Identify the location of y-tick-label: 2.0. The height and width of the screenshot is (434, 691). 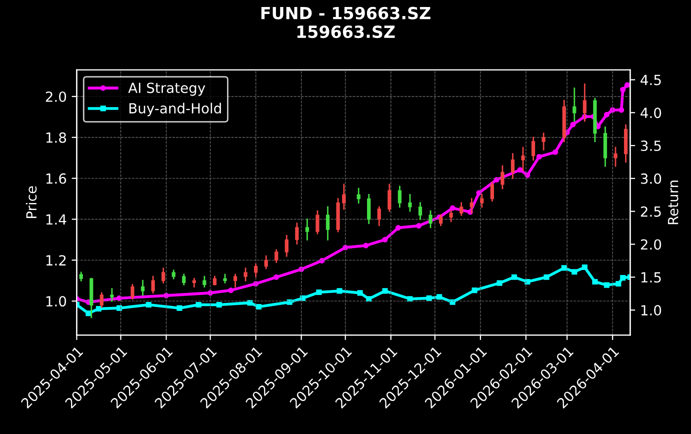
(56, 96).